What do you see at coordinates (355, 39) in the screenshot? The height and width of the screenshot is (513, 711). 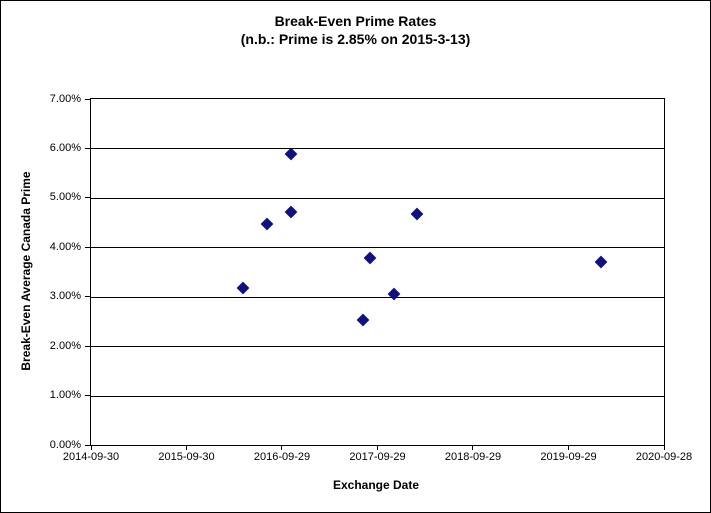 I see `chart-subtitle: (n.b.: Prime is 2.85% on 2015-3-13)` at bounding box center [355, 39].